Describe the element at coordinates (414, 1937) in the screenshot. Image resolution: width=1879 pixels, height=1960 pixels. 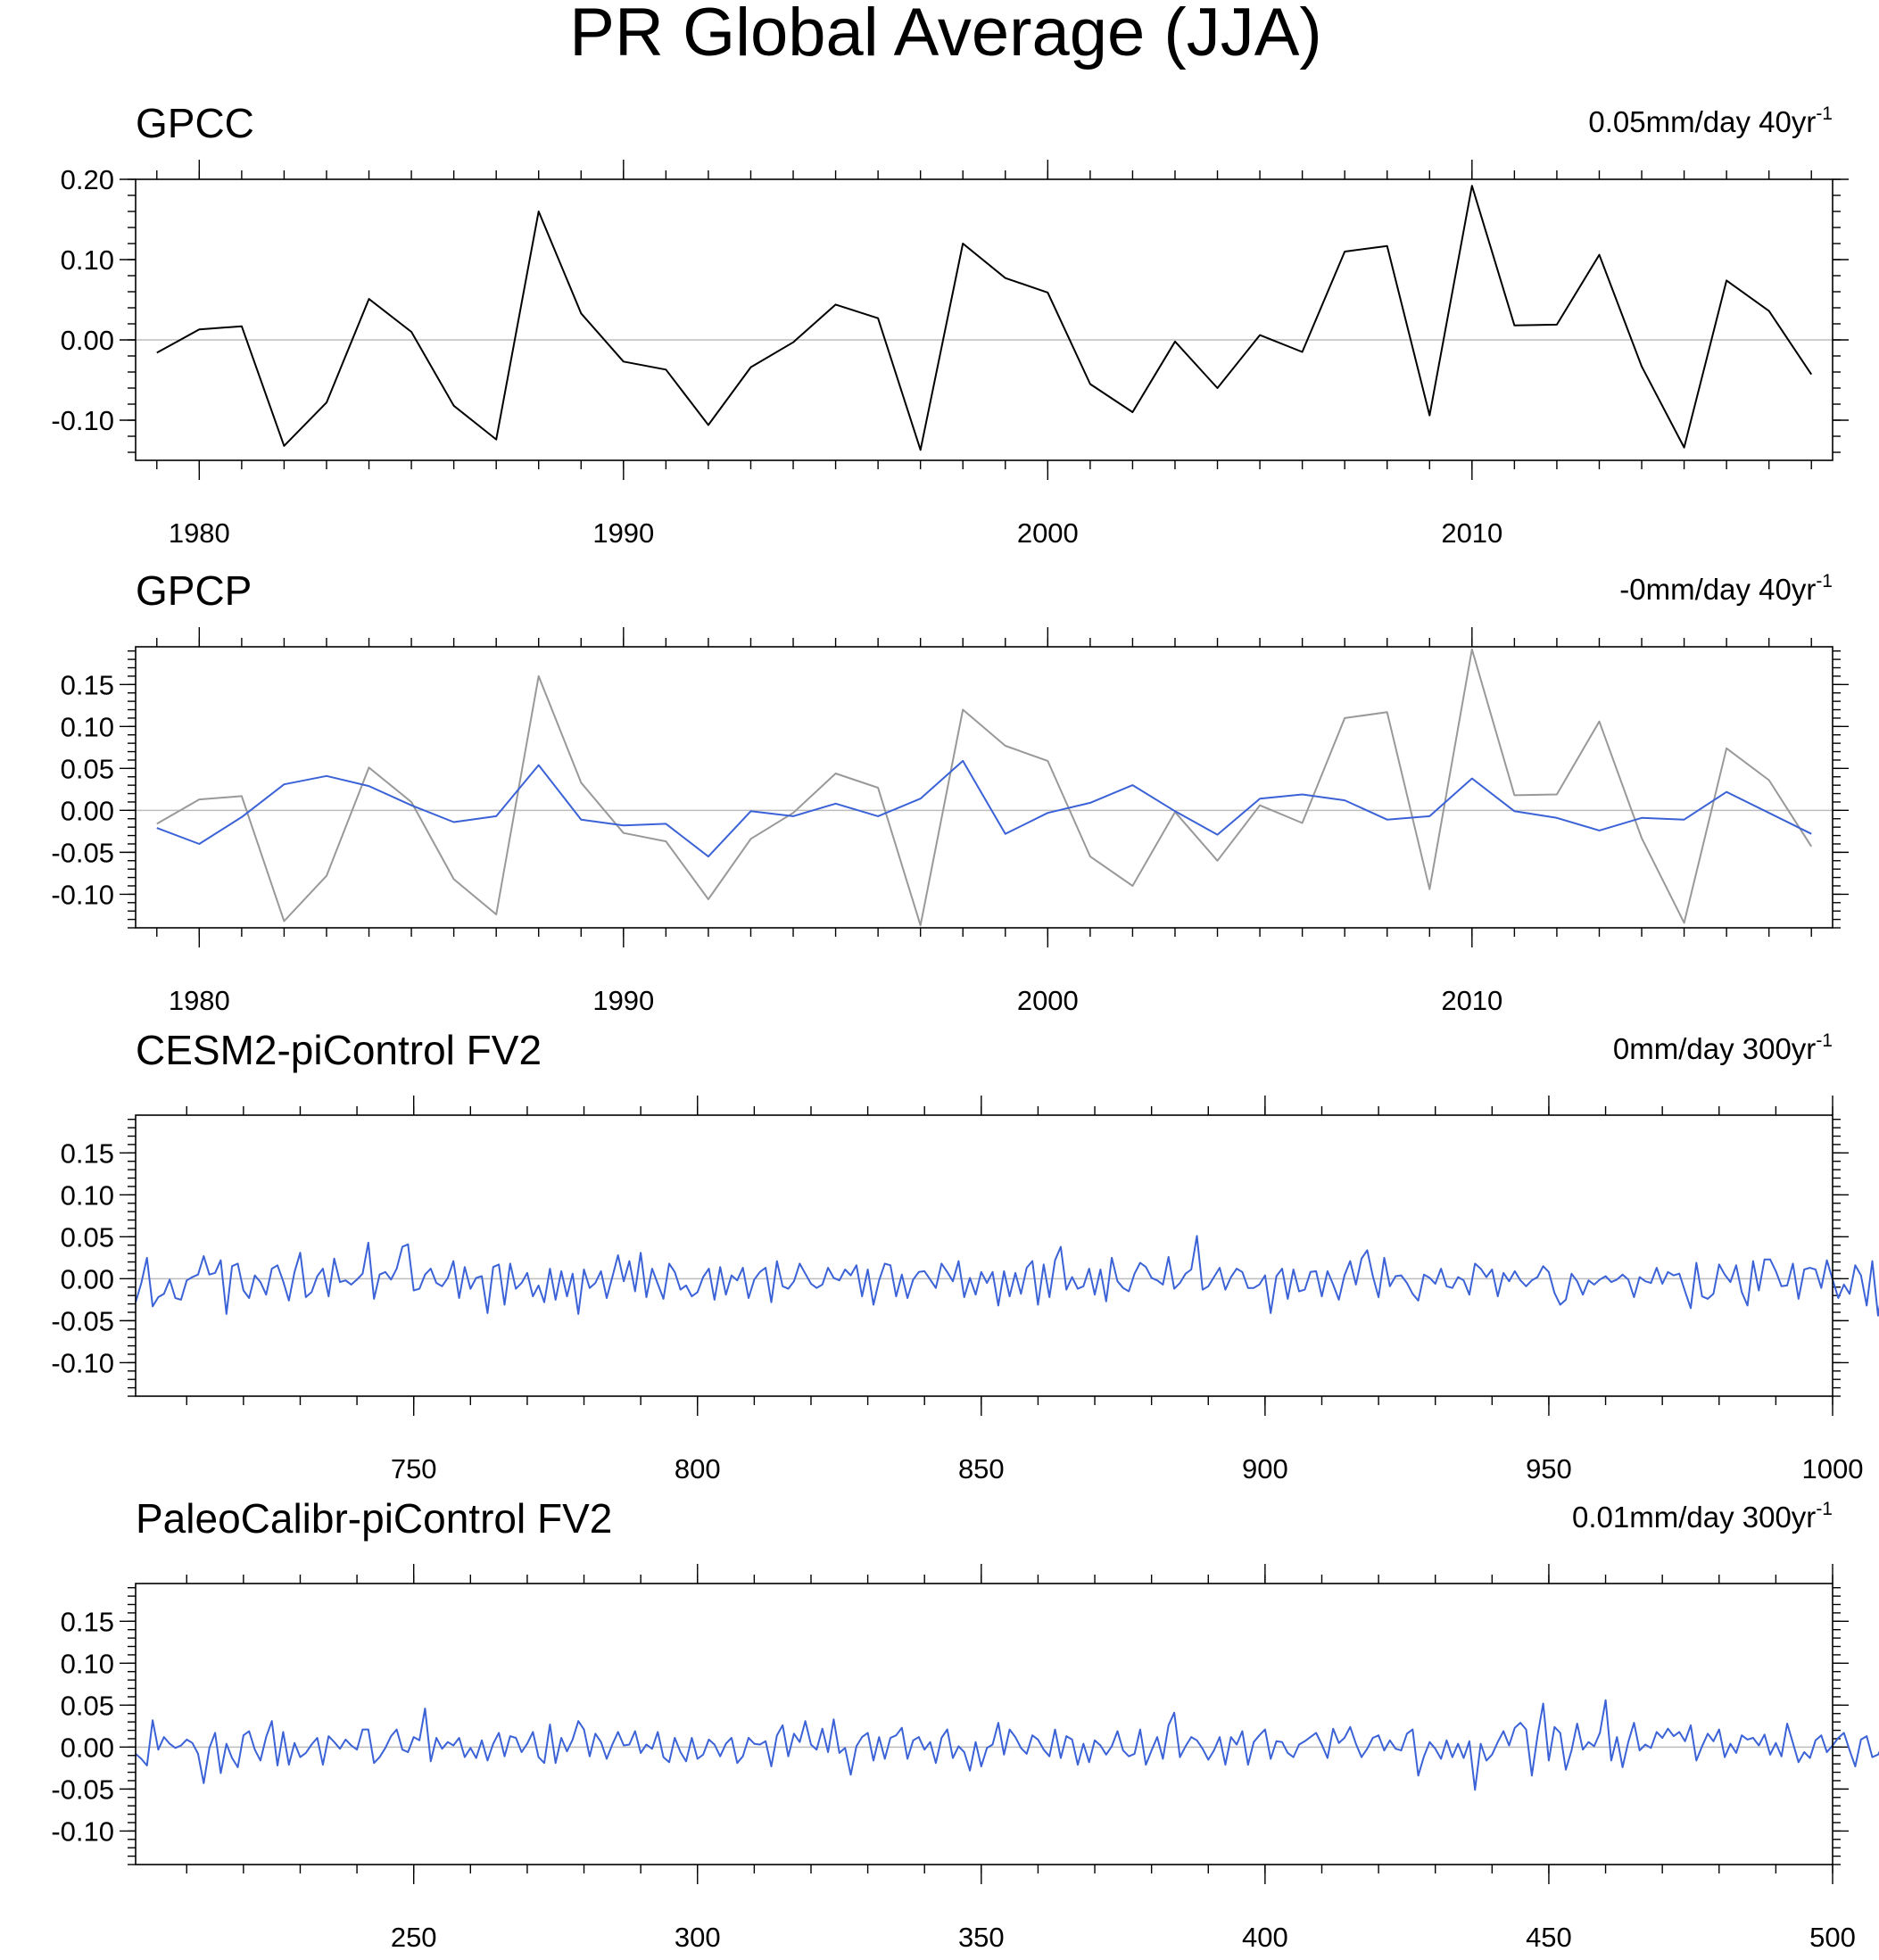
I see `x-tick-label: 250` at that location.